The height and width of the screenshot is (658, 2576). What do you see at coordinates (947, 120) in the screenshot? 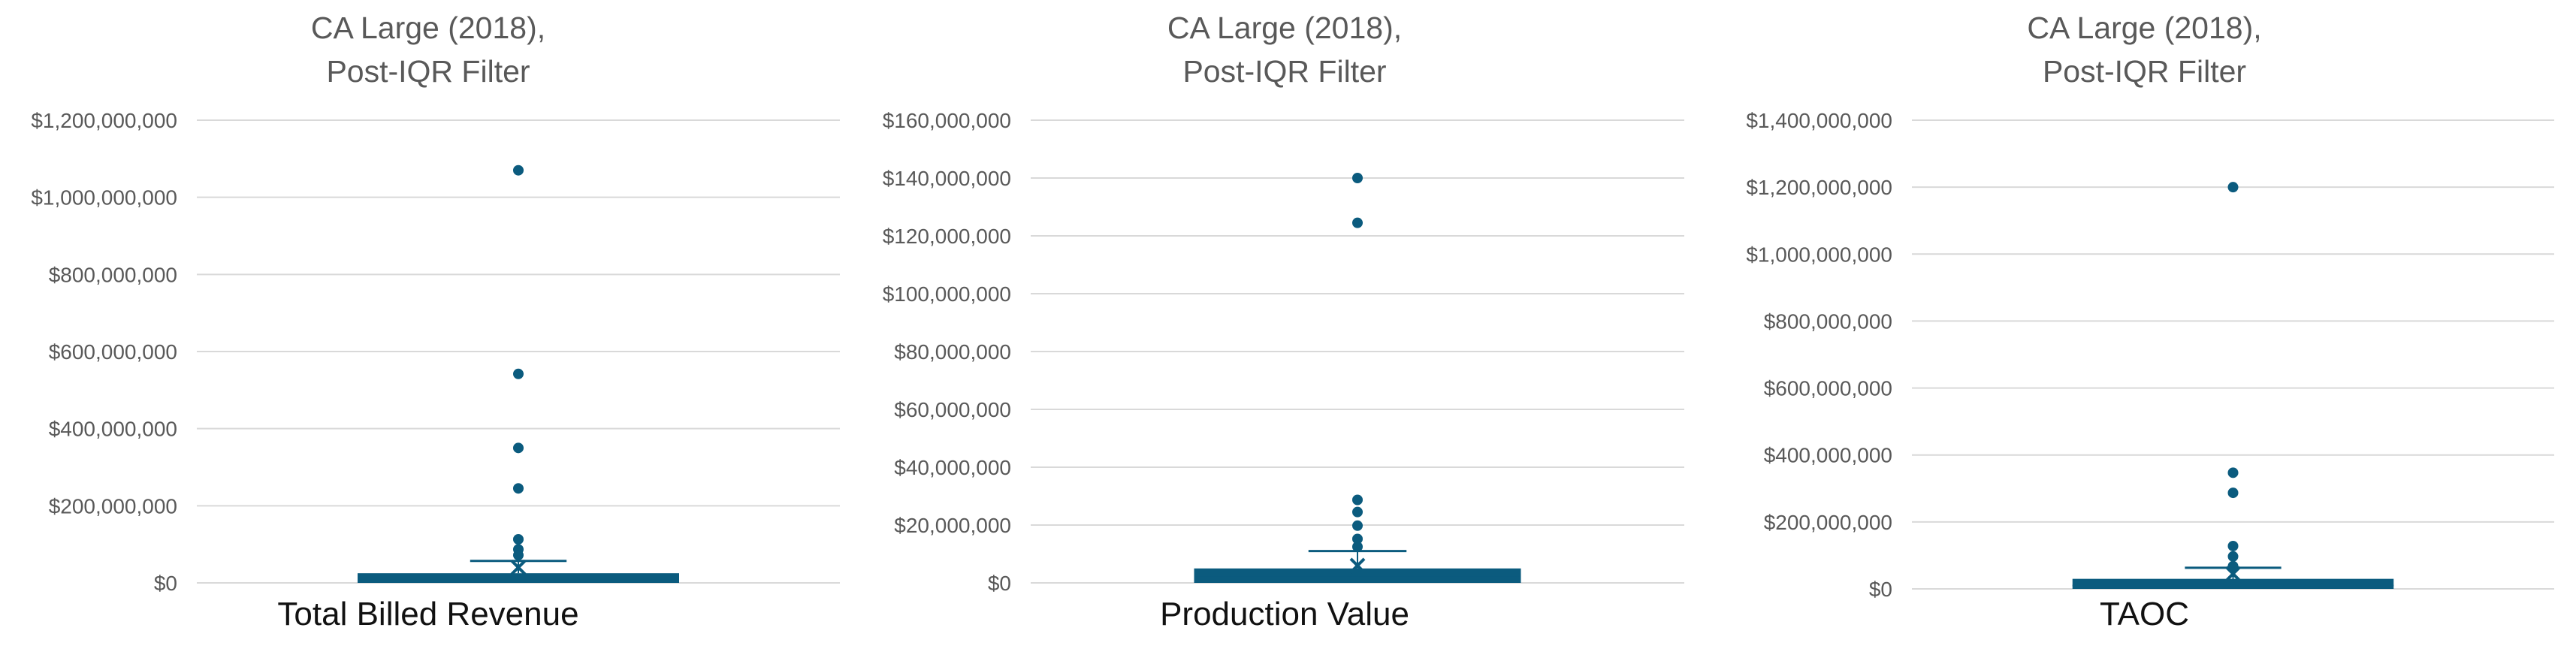
I see `y-tick-label: $160,000,000` at bounding box center [947, 120].